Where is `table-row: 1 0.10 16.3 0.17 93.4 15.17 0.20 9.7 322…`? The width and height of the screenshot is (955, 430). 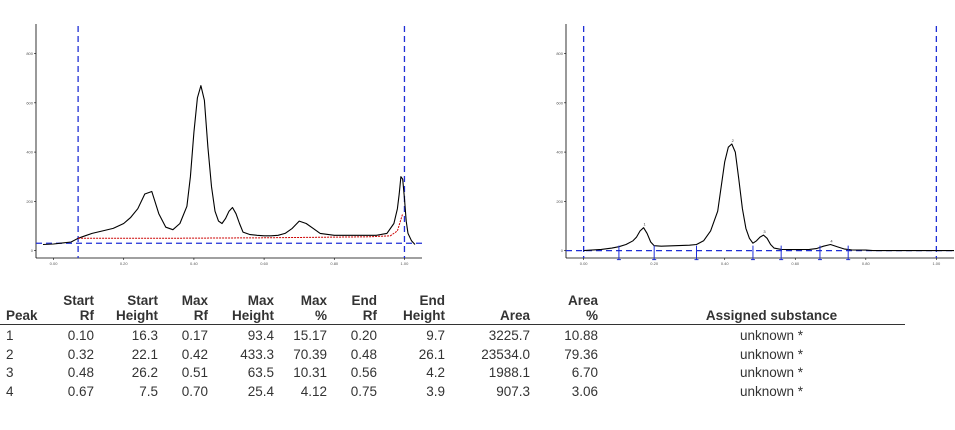
table-row: 1 0.10 16.3 0.17 93.4 15.17 0.20 9.7 322… is located at coordinates (452, 335).